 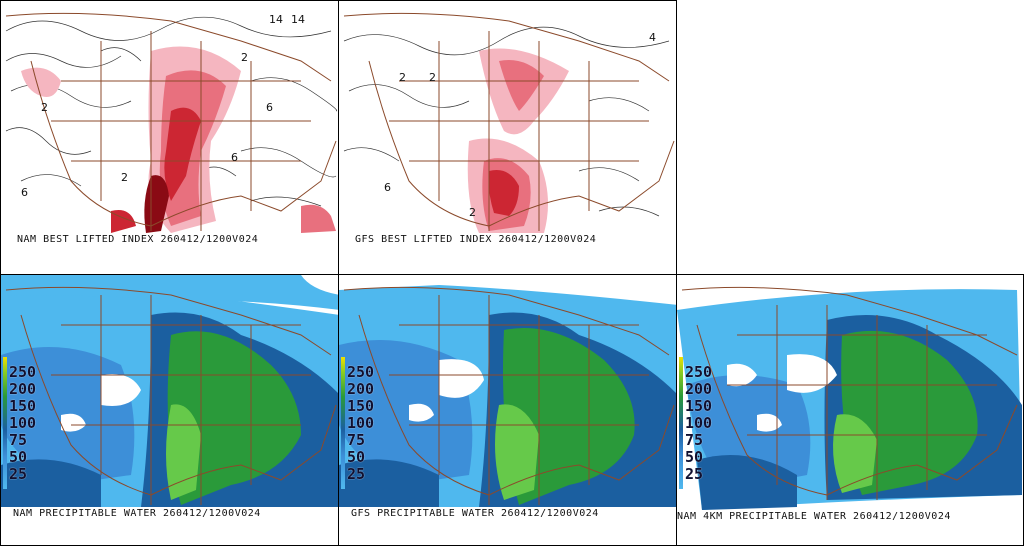 I want to click on svg-text: 4, so click(x=652, y=37).